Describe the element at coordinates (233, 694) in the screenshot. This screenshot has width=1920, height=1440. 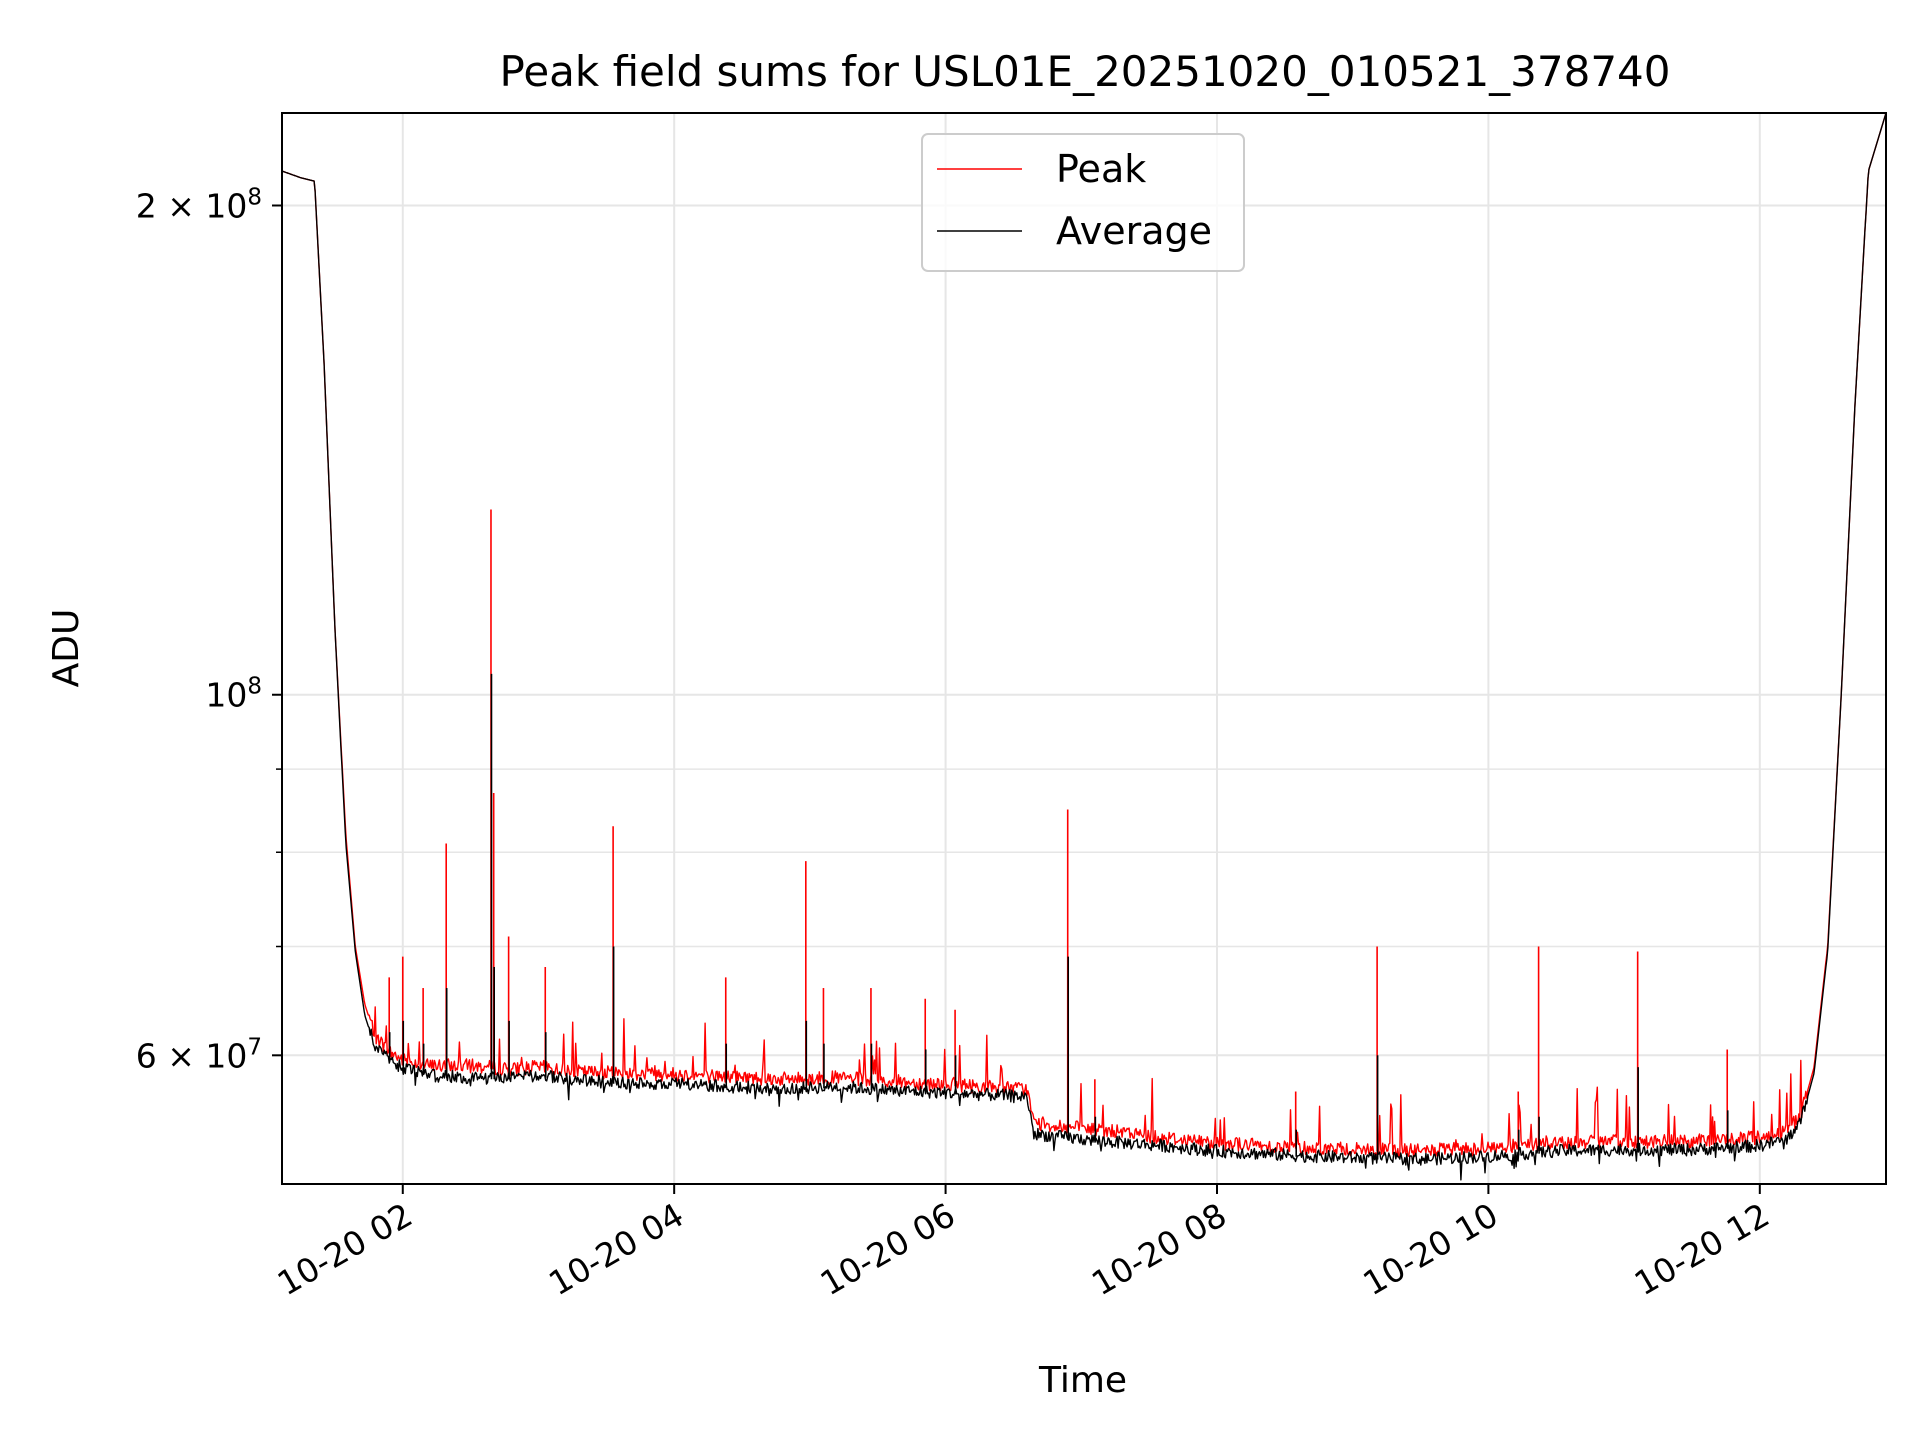
I see `y-tick-label: 108` at that location.